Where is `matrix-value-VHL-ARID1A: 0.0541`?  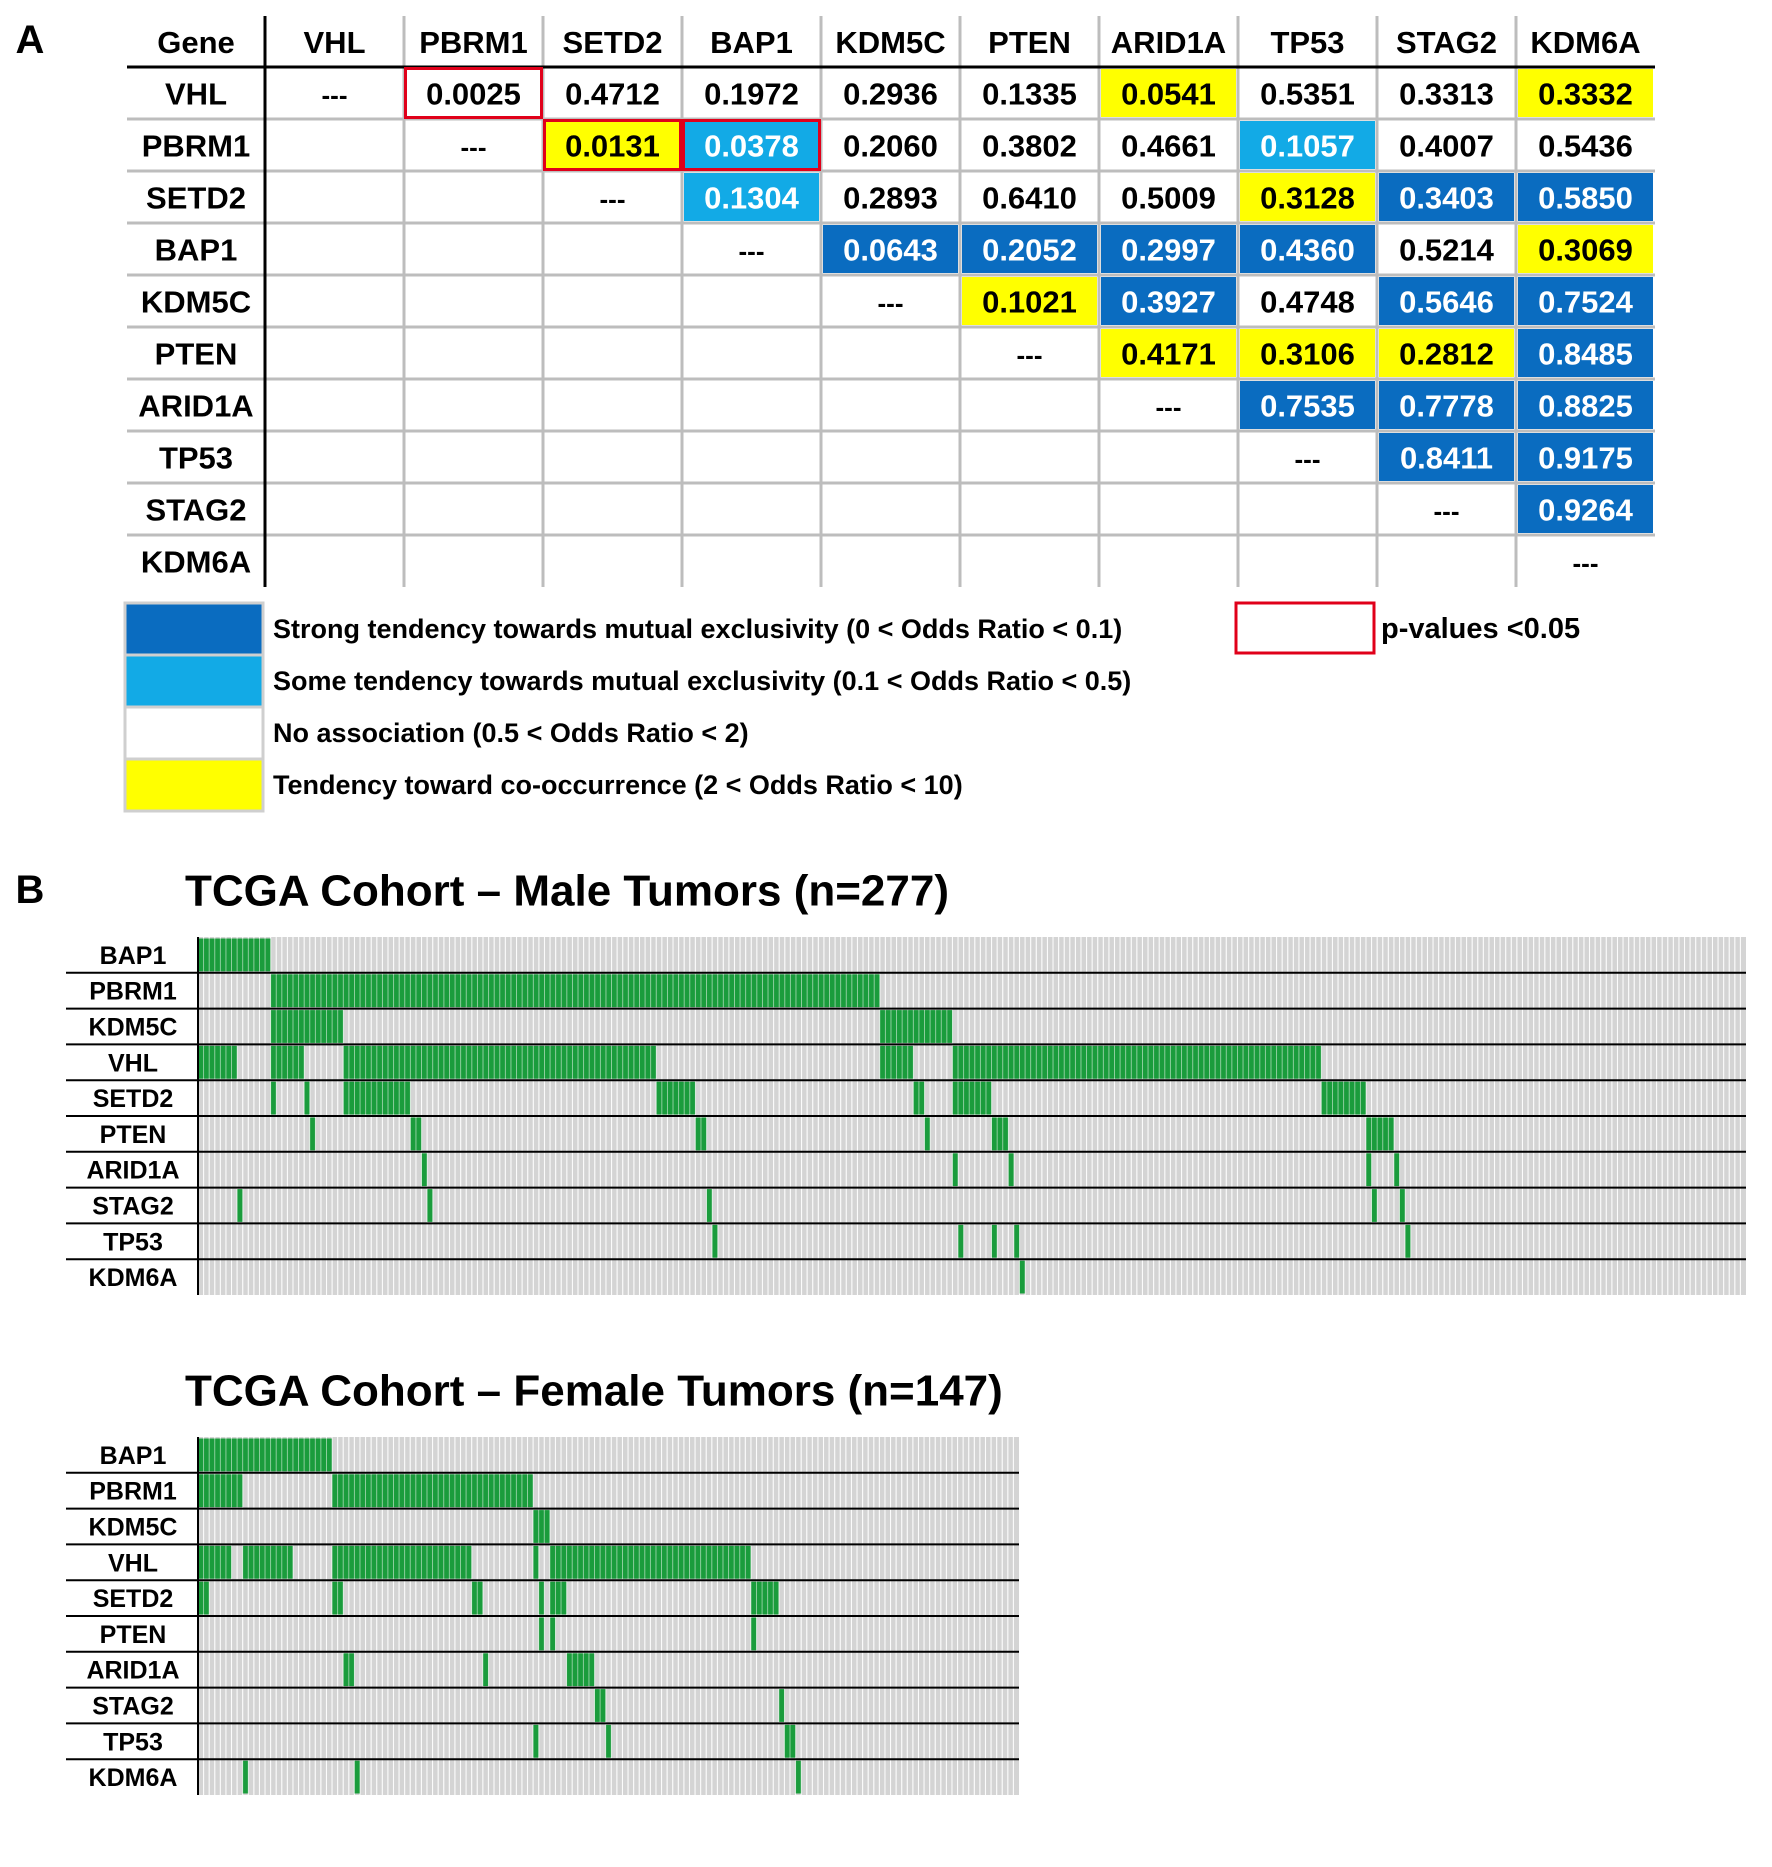 matrix-value-VHL-ARID1A: 0.0541 is located at coordinates (1168, 94).